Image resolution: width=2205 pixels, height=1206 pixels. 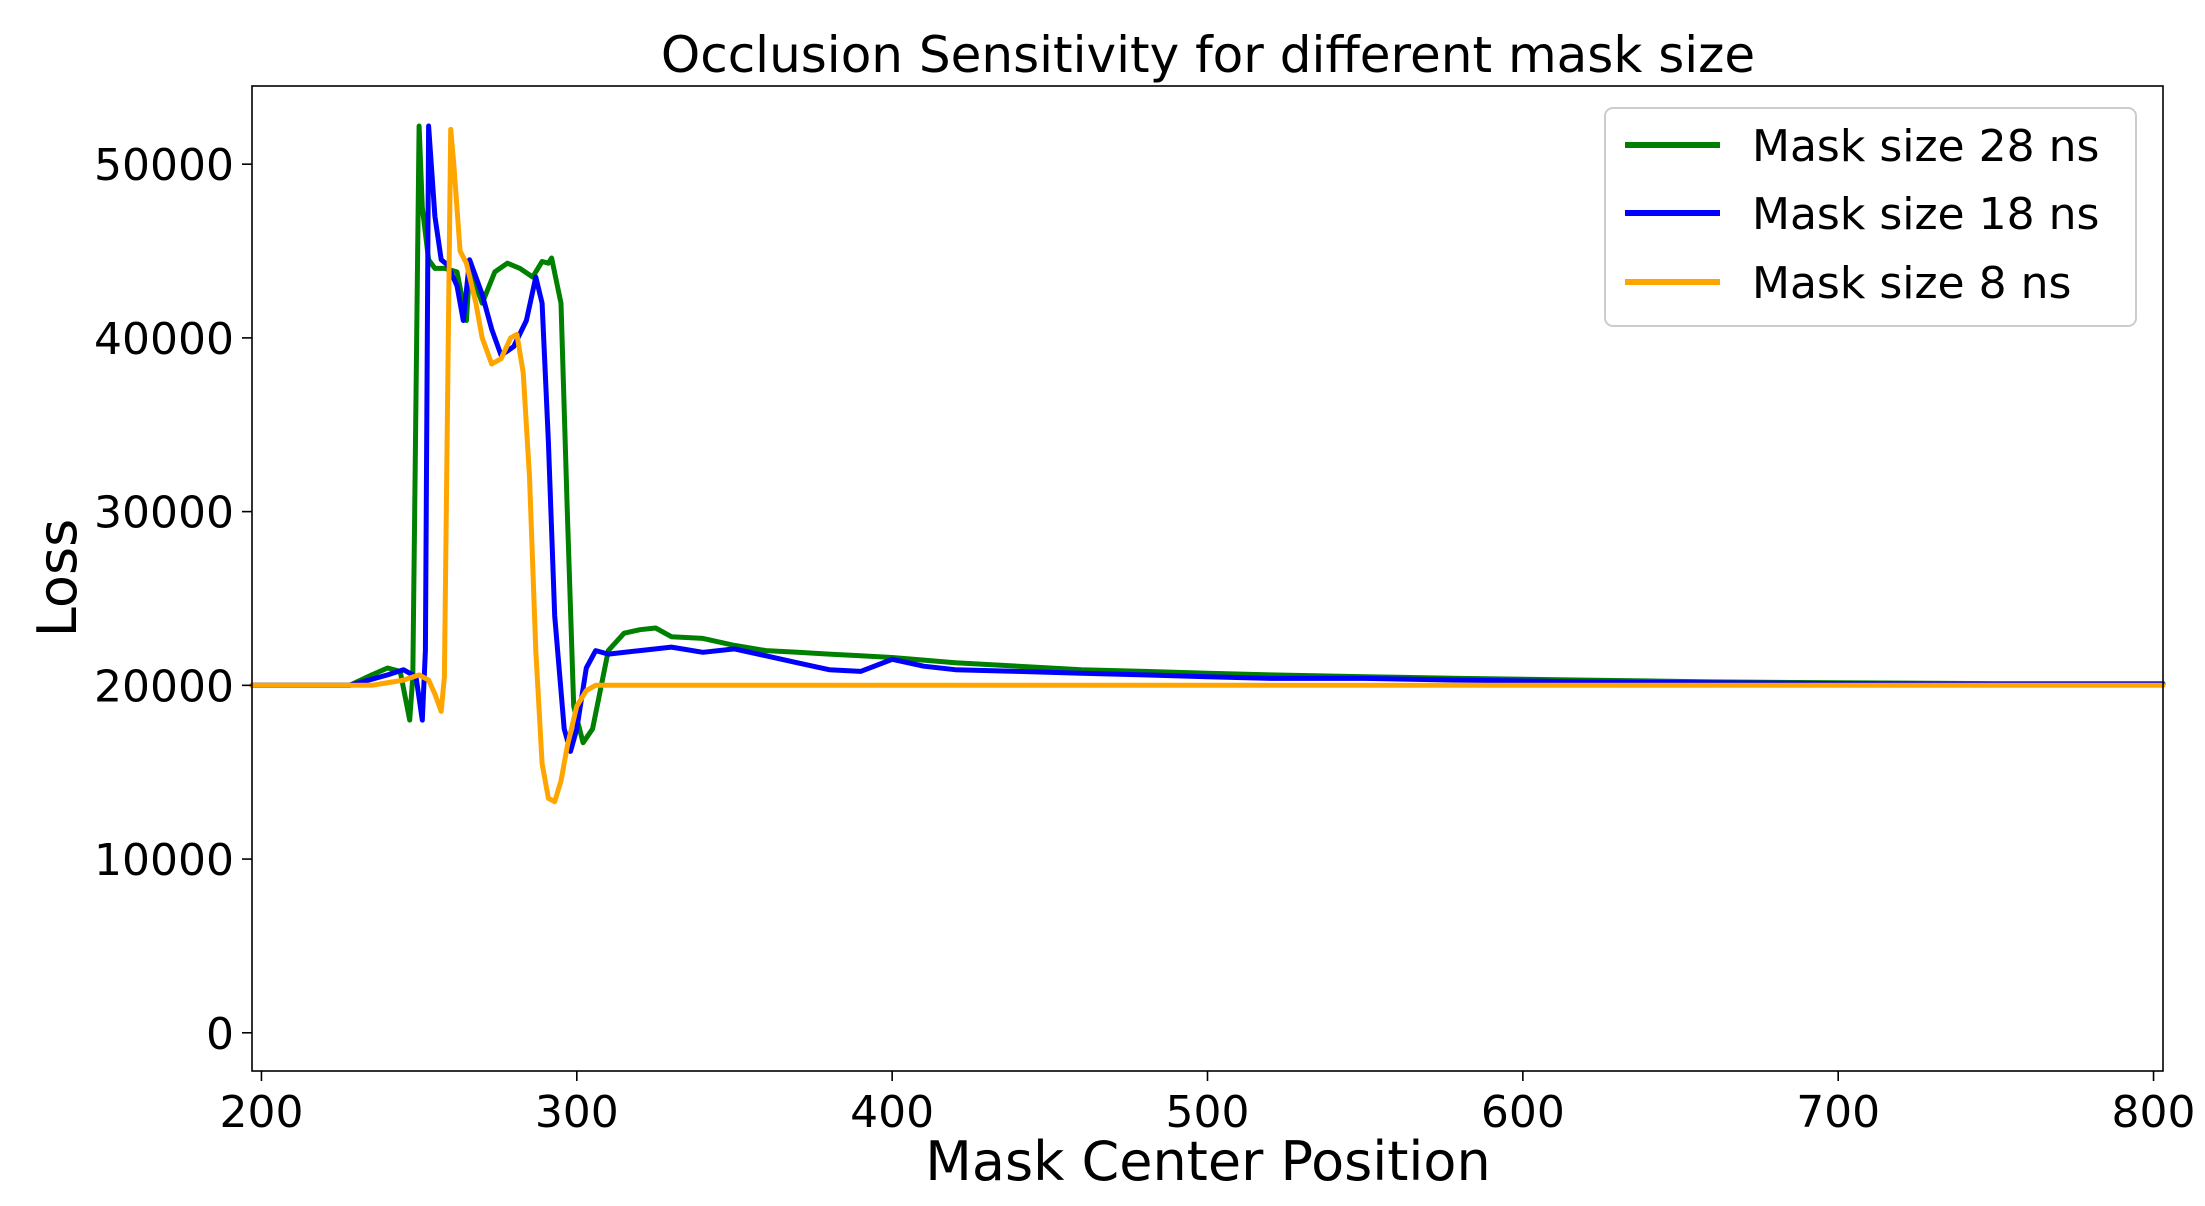 What do you see at coordinates (164, 165) in the screenshot?
I see `y-tick-label: 50000` at bounding box center [164, 165].